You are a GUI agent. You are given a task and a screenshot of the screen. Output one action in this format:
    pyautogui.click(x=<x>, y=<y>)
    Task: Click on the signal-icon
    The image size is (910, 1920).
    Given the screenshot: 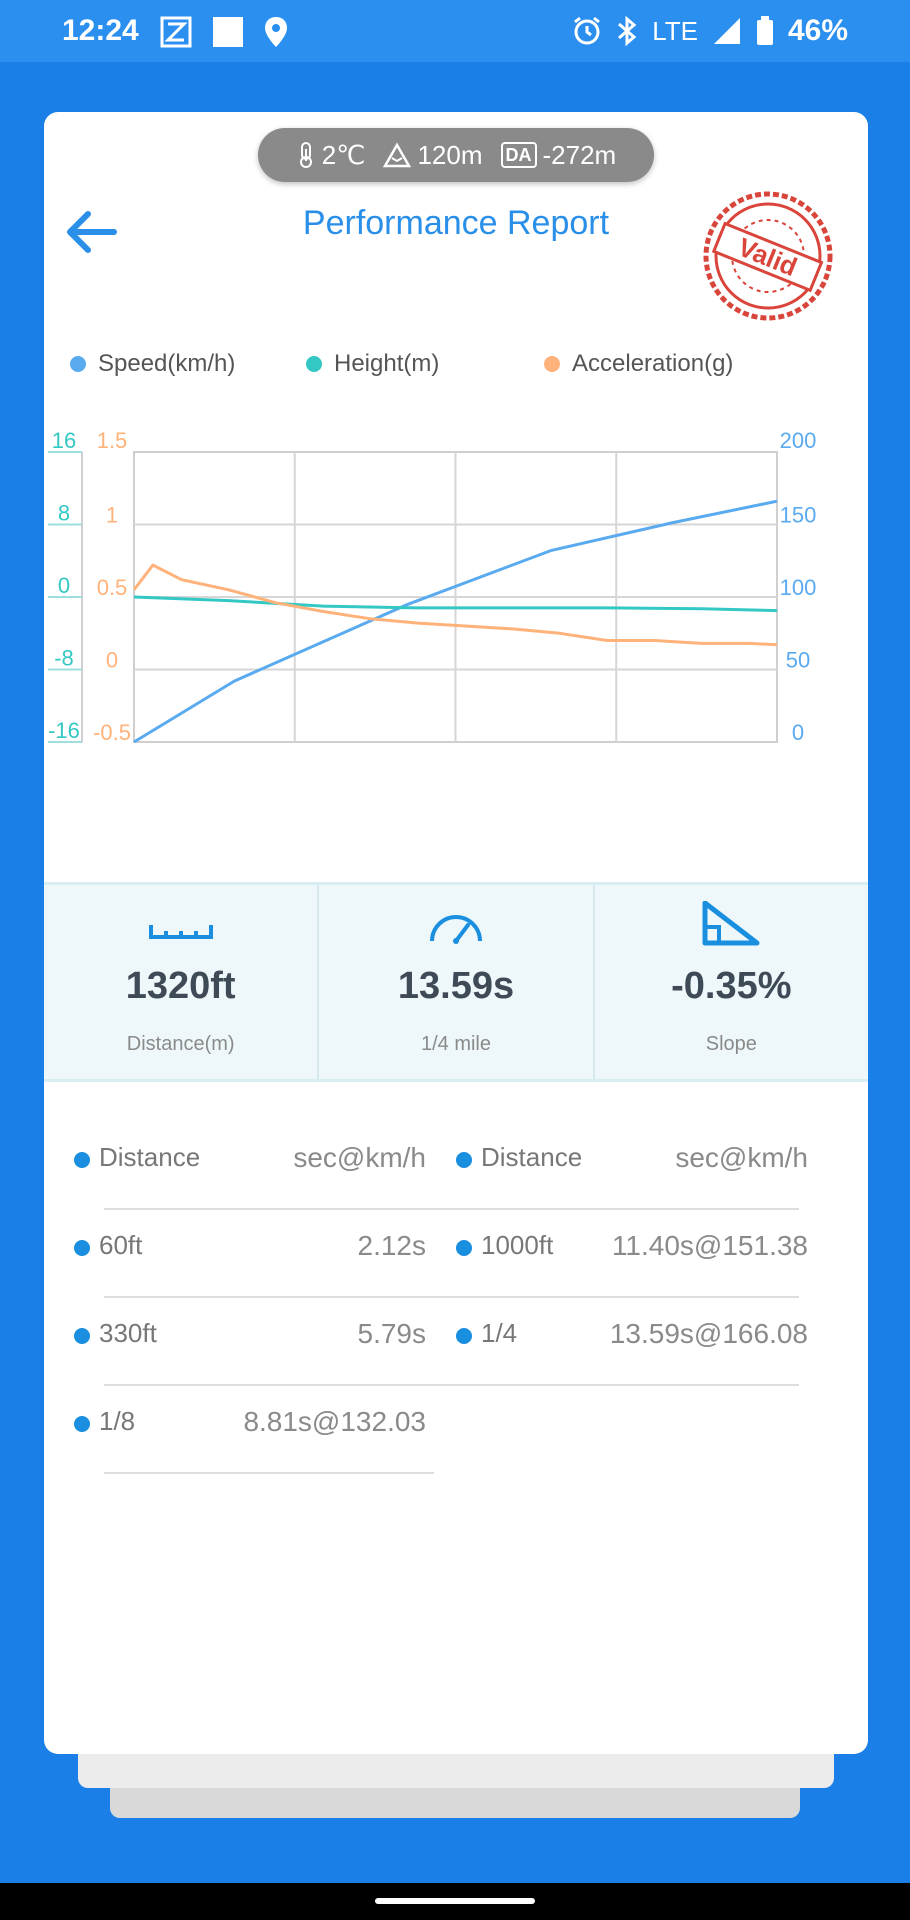 What is the action you would take?
    pyautogui.click(x=726, y=31)
    